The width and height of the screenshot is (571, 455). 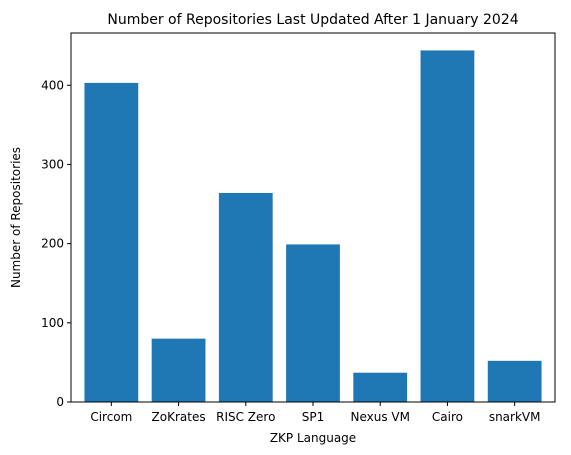 What do you see at coordinates (313, 323) in the screenshot?
I see `bar-sp1` at bounding box center [313, 323].